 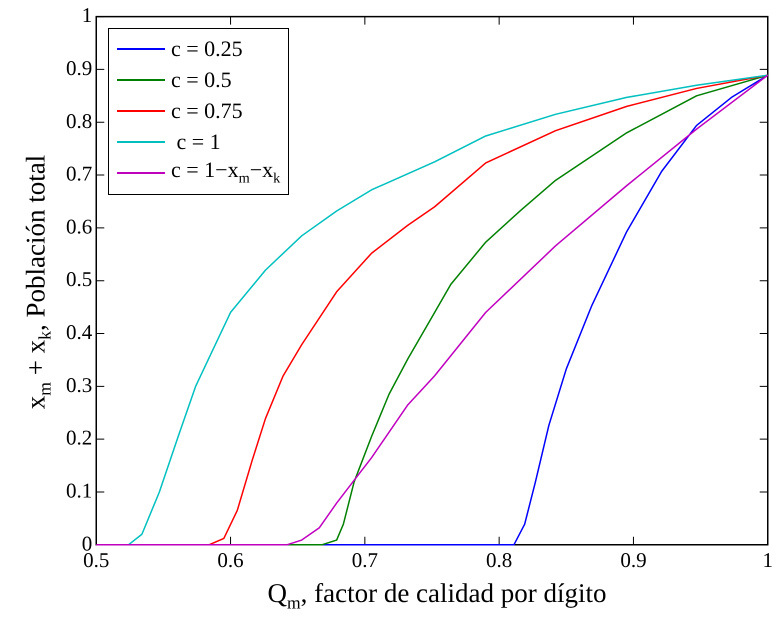 What do you see at coordinates (365, 560) in the screenshot?
I see `x-tick-label: 0.7` at bounding box center [365, 560].